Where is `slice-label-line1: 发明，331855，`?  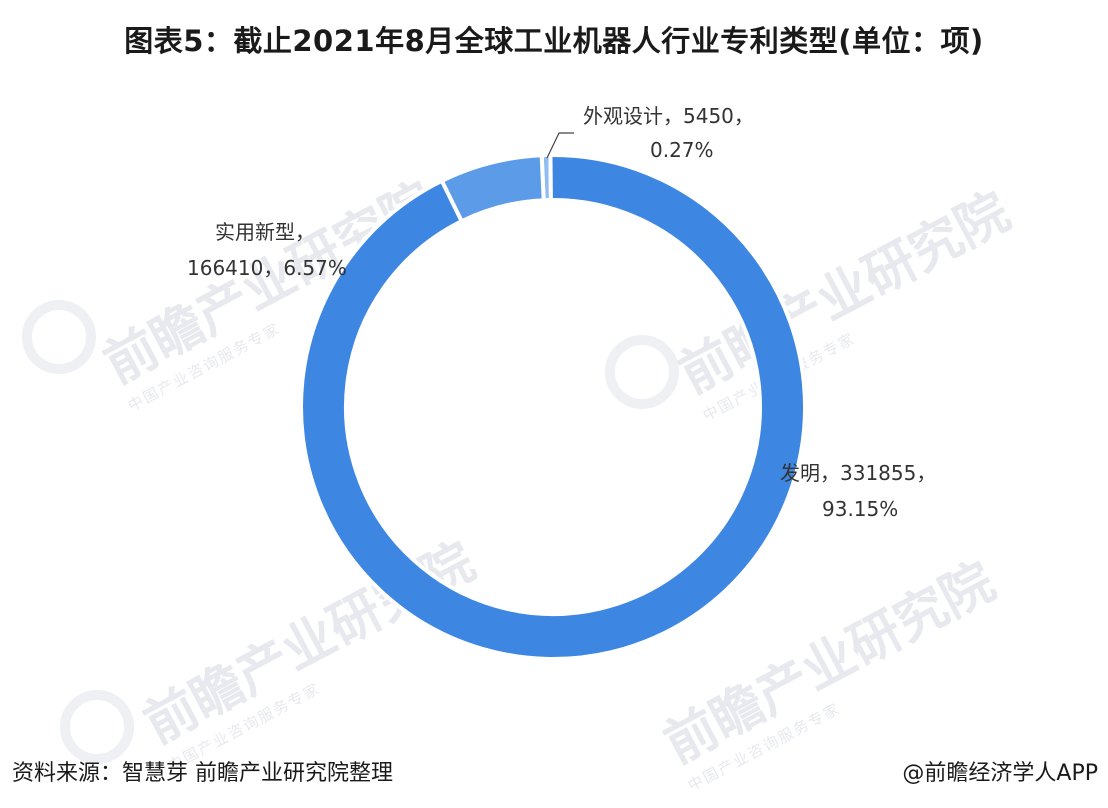
slice-label-line1: 发明，331855， is located at coordinates (858, 473).